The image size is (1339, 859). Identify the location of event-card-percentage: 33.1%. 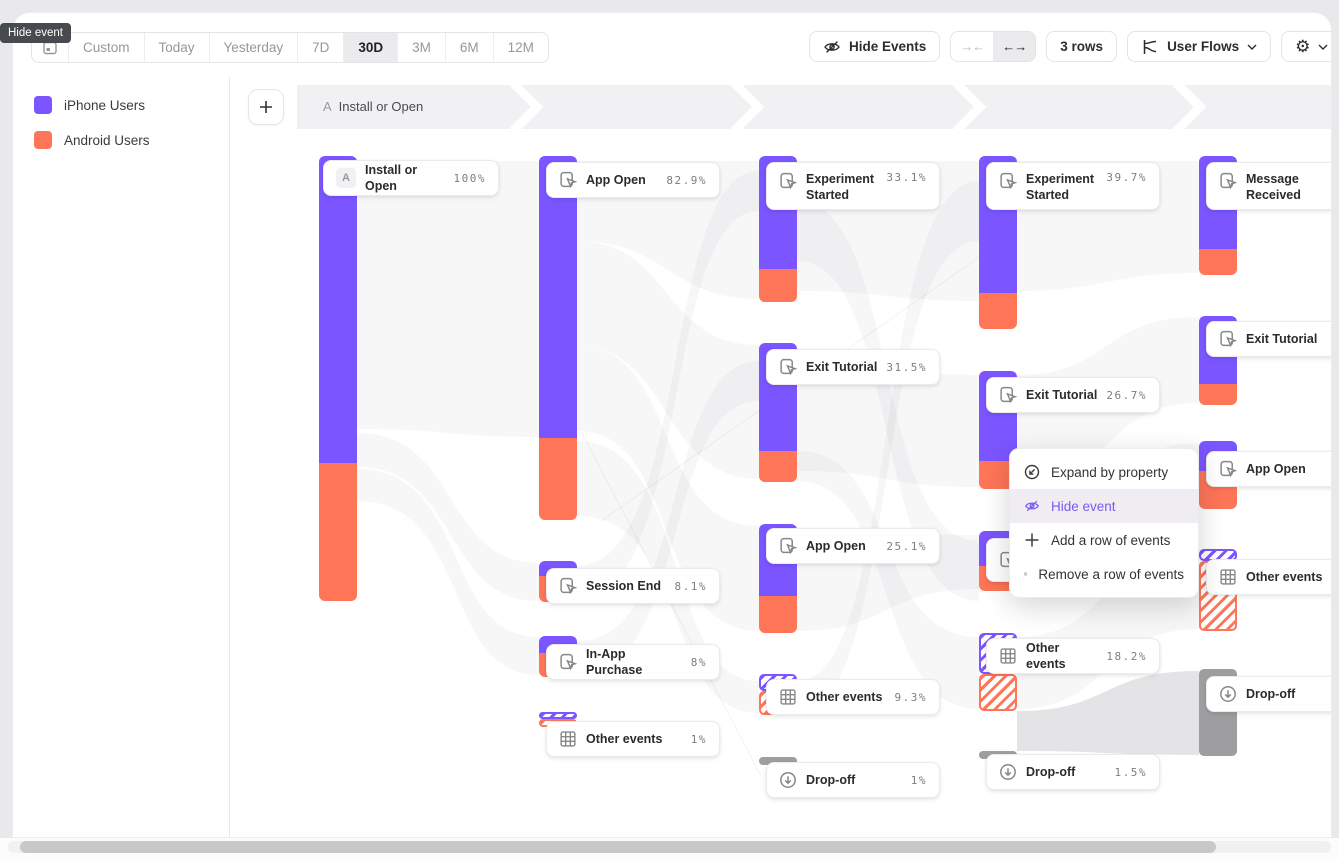
(906, 177).